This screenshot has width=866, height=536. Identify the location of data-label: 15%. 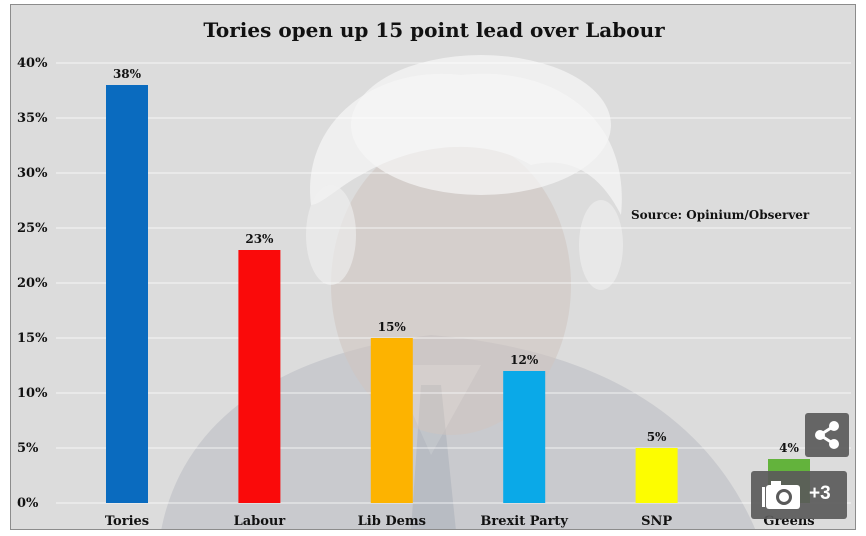
(392, 327).